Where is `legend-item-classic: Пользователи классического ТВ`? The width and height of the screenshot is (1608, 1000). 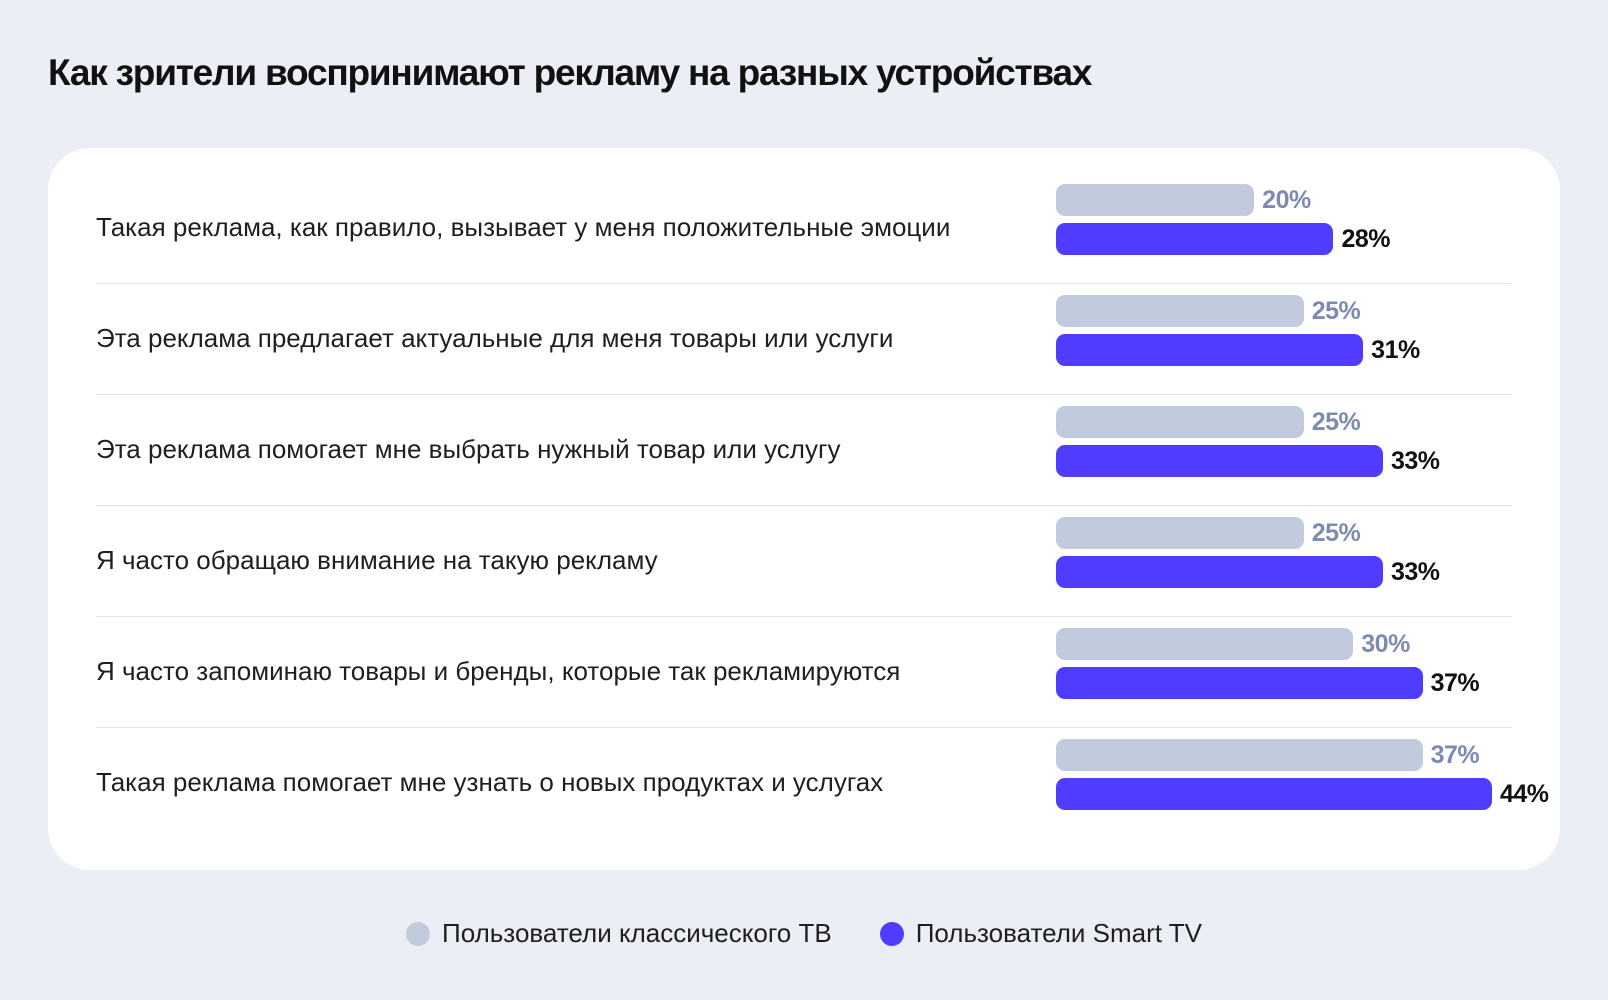
legend-item-classic: Пользователи классического ТВ is located at coordinates (619, 933).